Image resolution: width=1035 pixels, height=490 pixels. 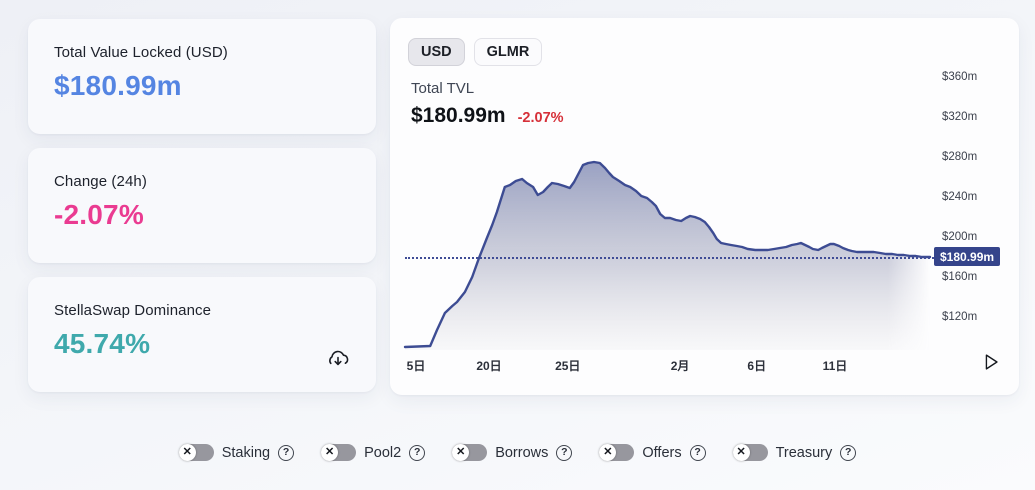 I want to click on y-axis-label: $200m, so click(x=960, y=237).